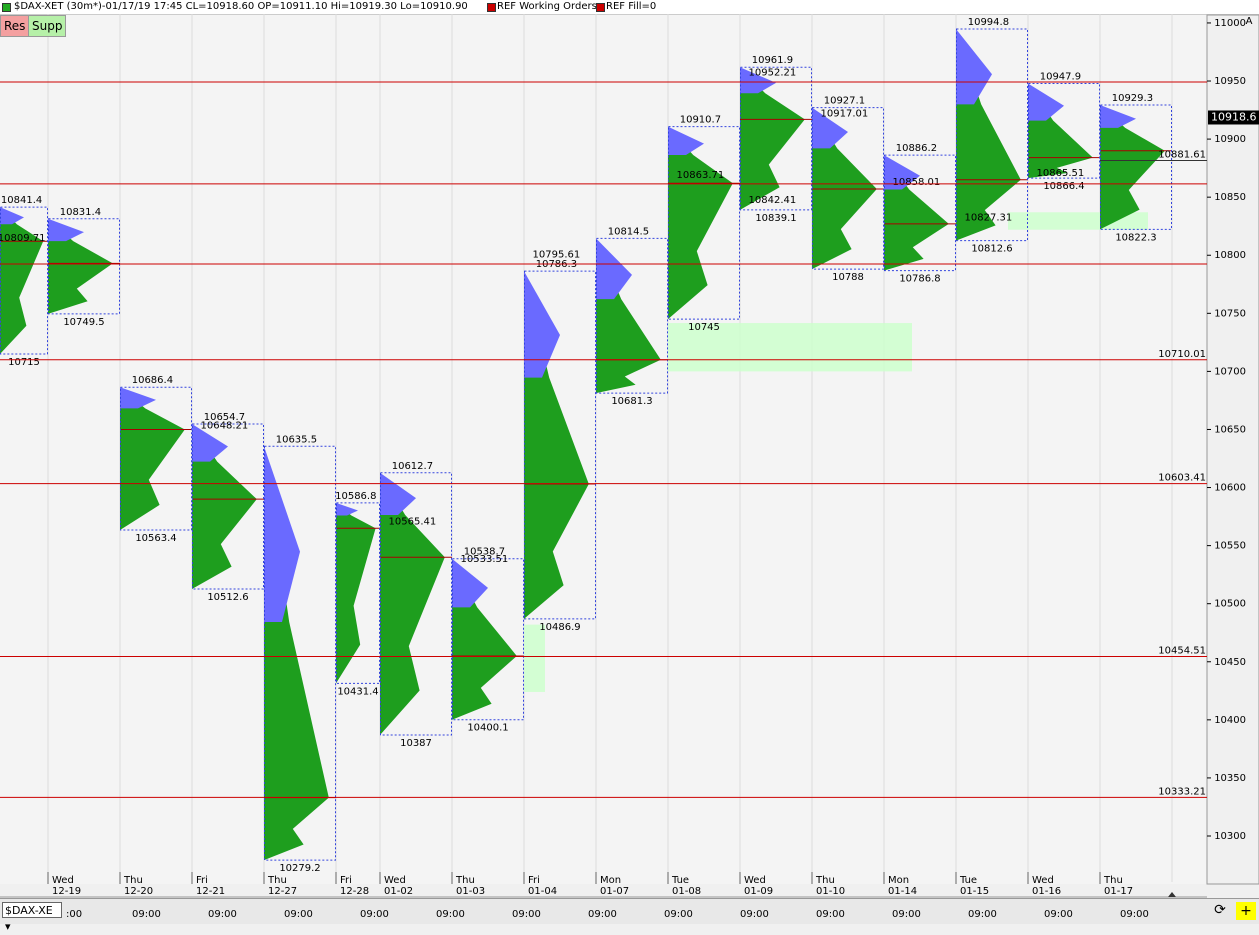 The image size is (1259, 935). I want to click on session-high-label: 10831.4, so click(80, 212).